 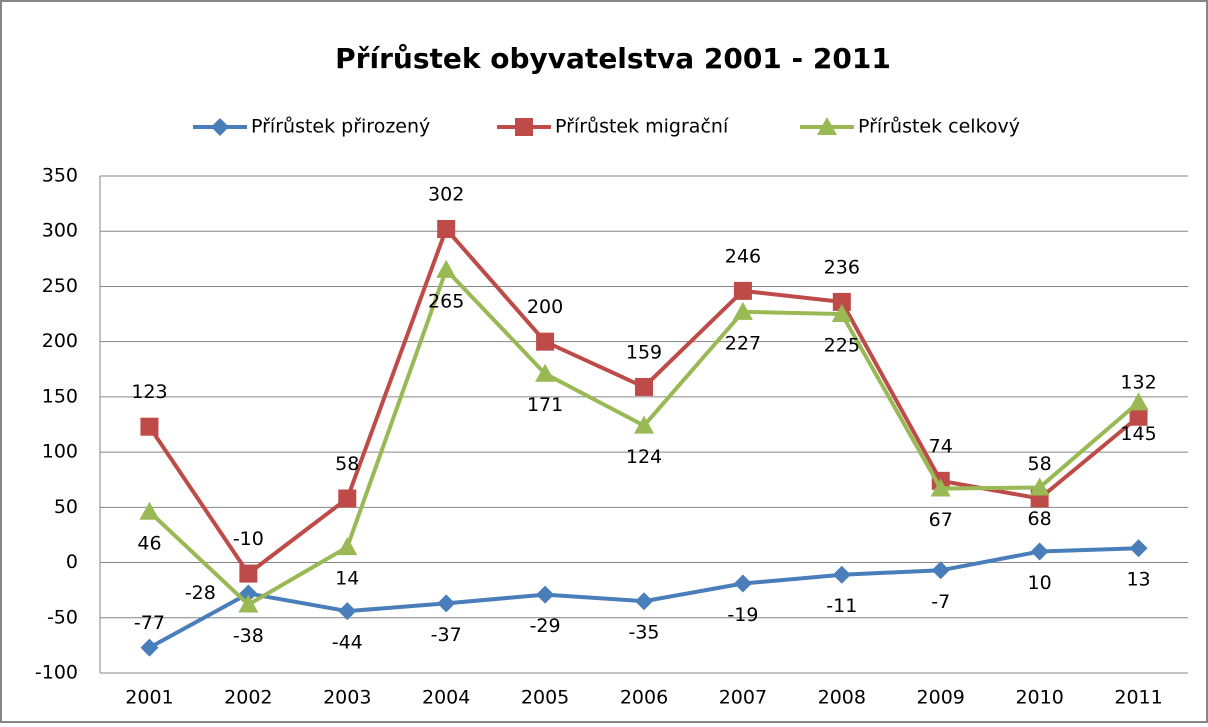 What do you see at coordinates (248, 698) in the screenshot?
I see `x-tick-label: 2002` at bounding box center [248, 698].